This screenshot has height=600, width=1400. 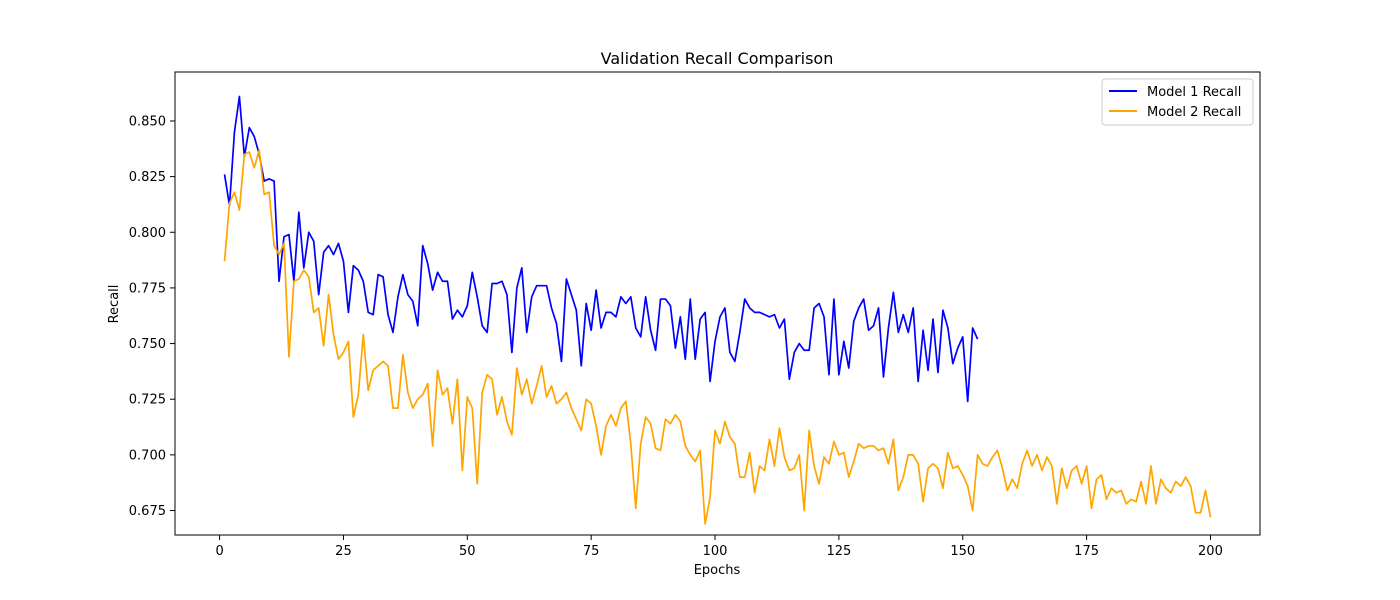 What do you see at coordinates (467, 551) in the screenshot?
I see `x-tick-label: 50` at bounding box center [467, 551].